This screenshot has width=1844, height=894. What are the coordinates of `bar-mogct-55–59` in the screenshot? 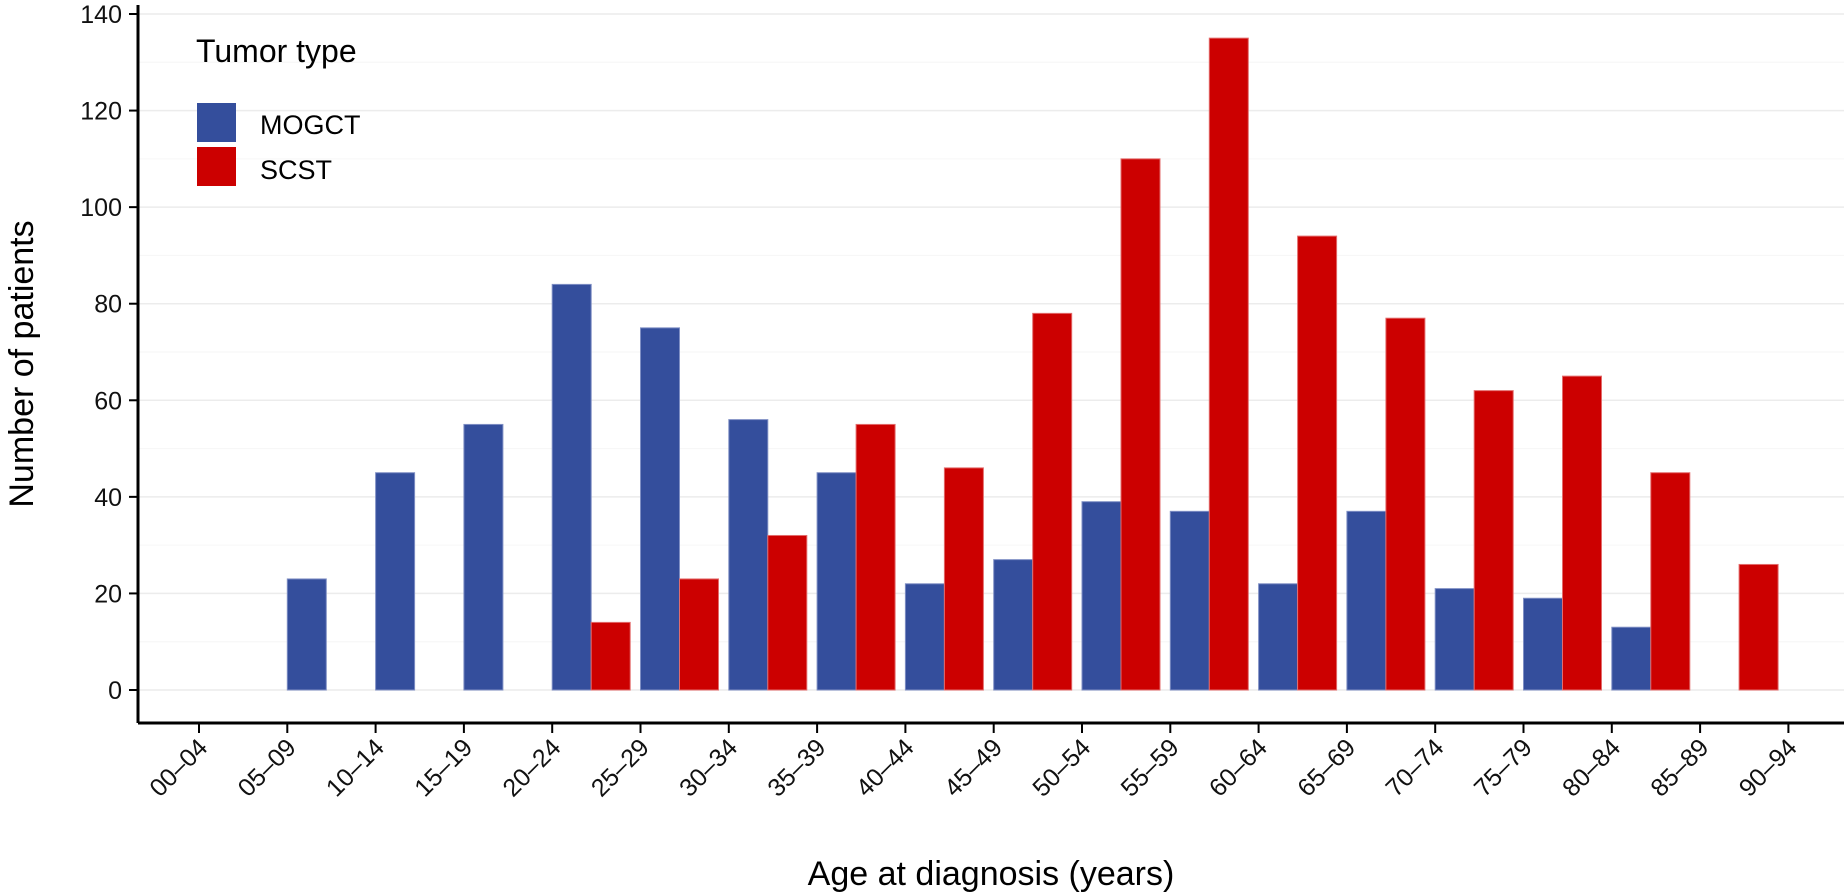 It's located at (1189, 600).